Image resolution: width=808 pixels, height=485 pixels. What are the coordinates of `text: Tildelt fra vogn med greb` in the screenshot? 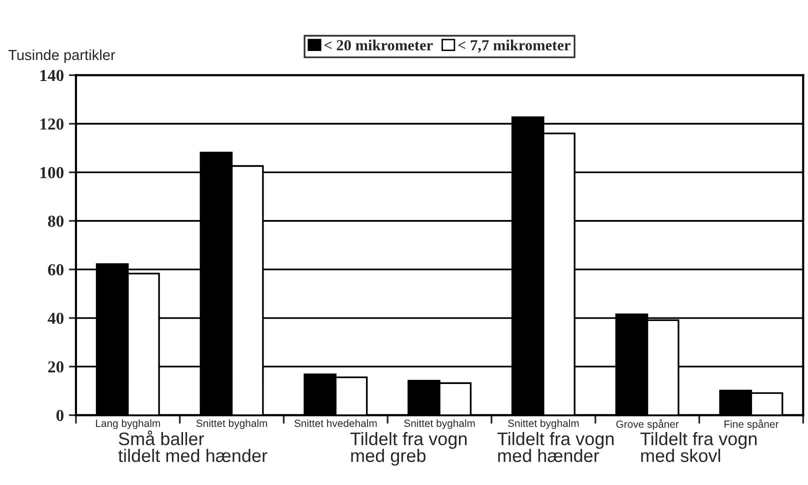 It's located at (408, 449).